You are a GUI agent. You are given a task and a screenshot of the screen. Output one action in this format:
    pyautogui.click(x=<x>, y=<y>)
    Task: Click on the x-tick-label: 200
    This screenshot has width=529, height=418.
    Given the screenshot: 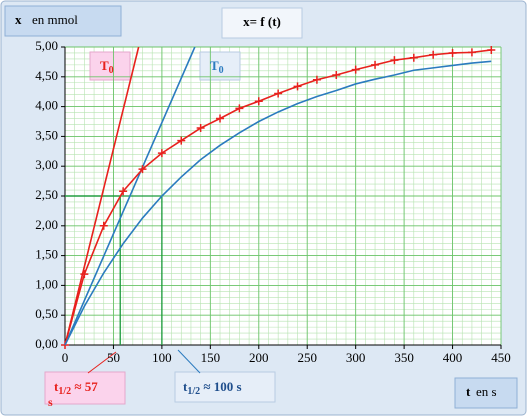 What is the action you would take?
    pyautogui.click(x=259, y=357)
    